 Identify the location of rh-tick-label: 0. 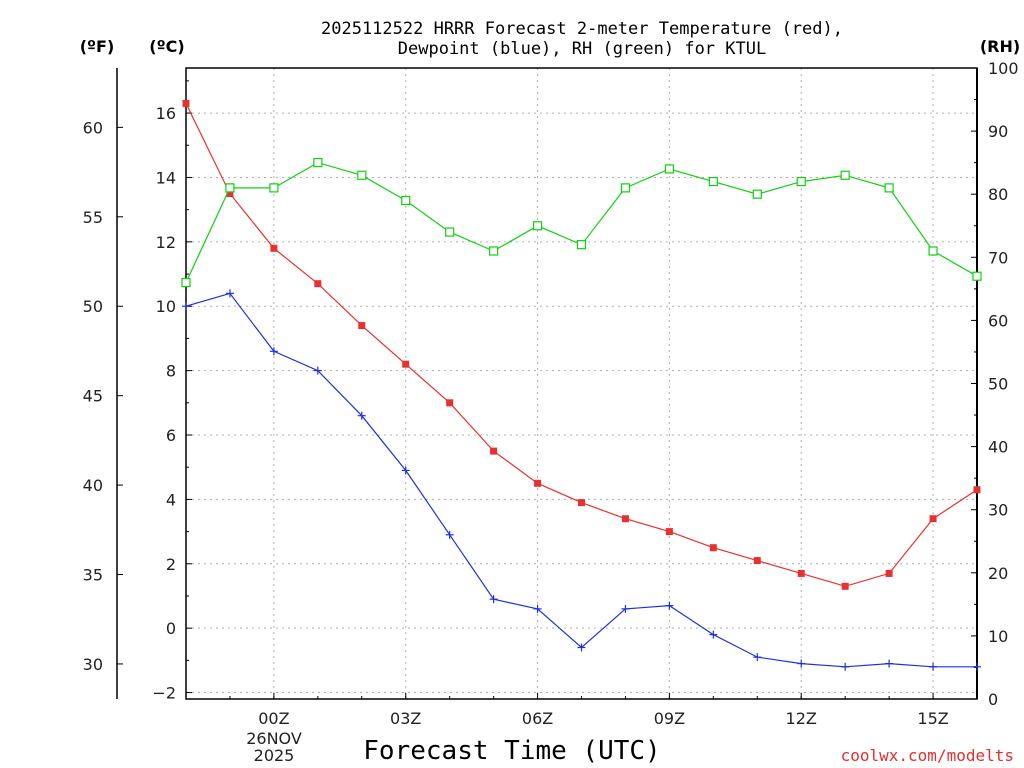
(993, 699).